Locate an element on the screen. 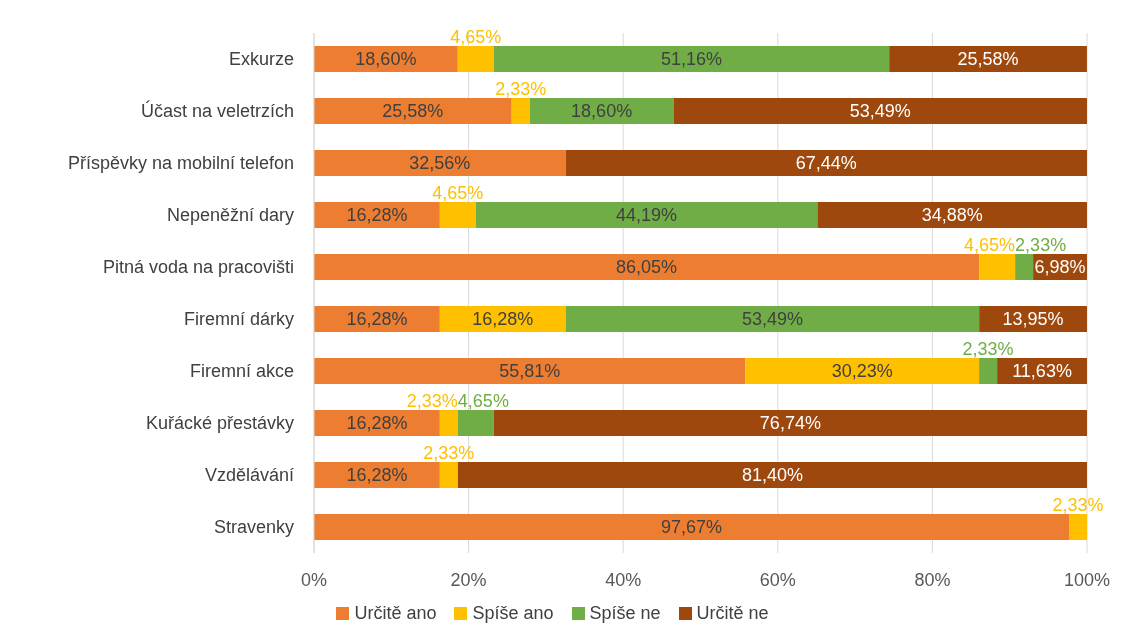  x-tick-label: 20% is located at coordinates (468, 579).